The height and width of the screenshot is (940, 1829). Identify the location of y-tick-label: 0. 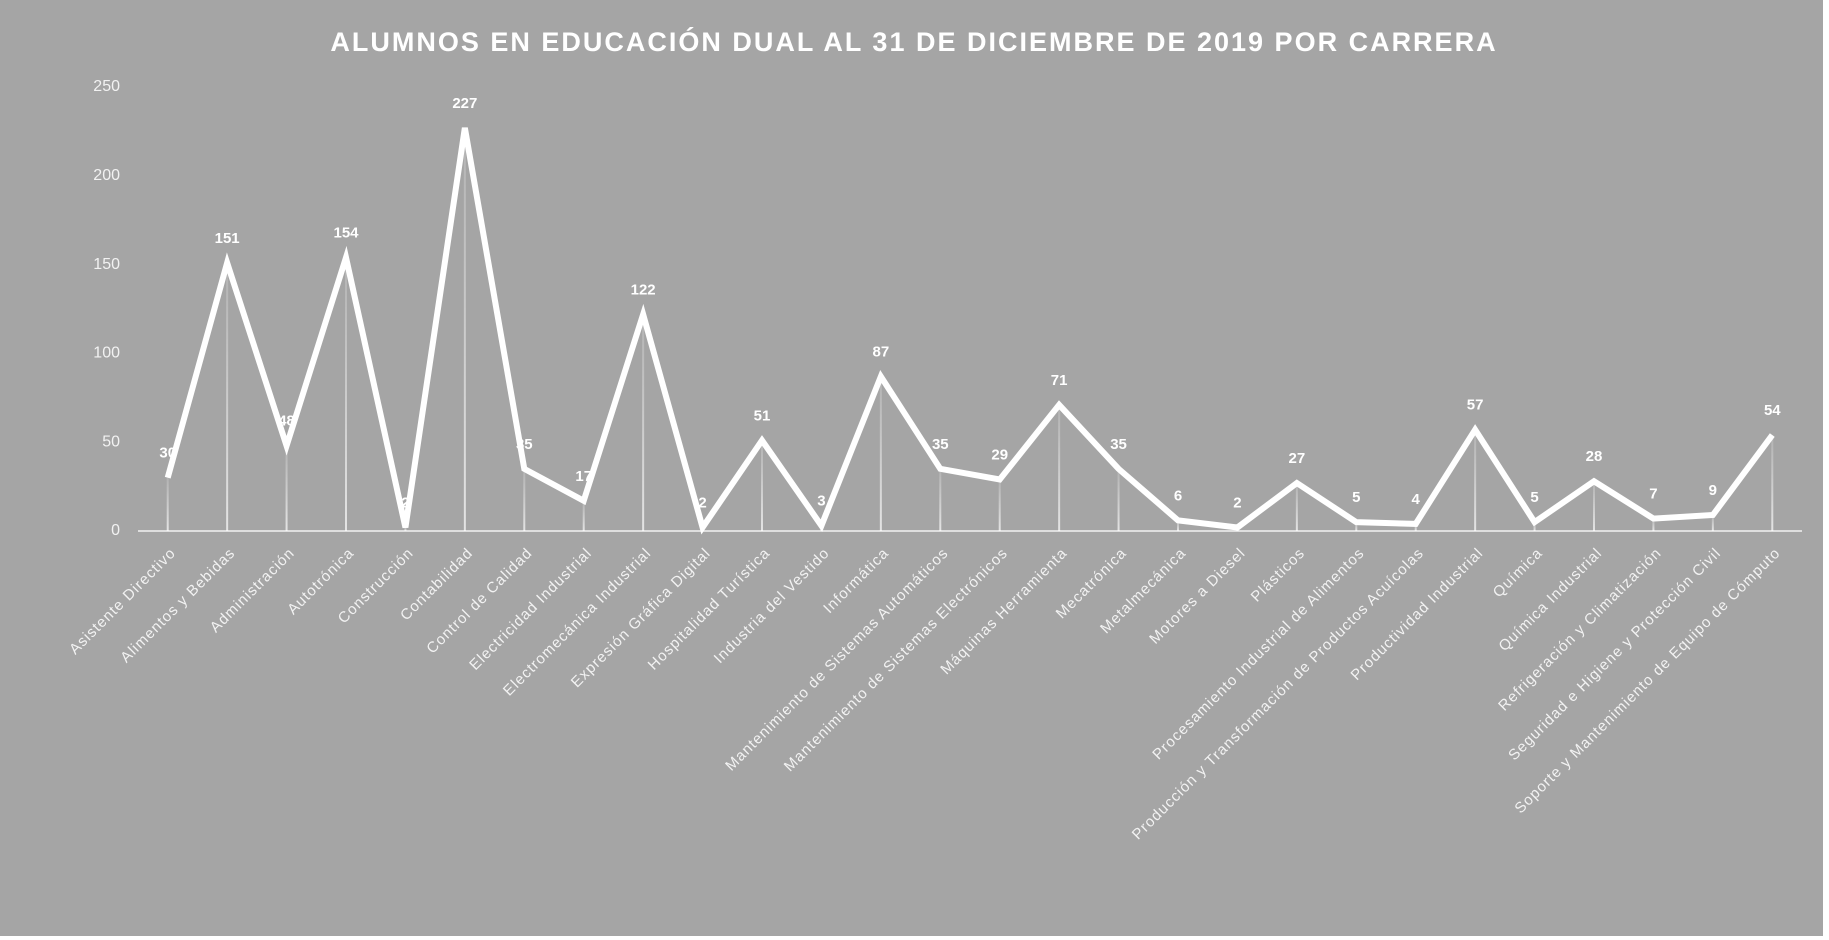
(115, 530).